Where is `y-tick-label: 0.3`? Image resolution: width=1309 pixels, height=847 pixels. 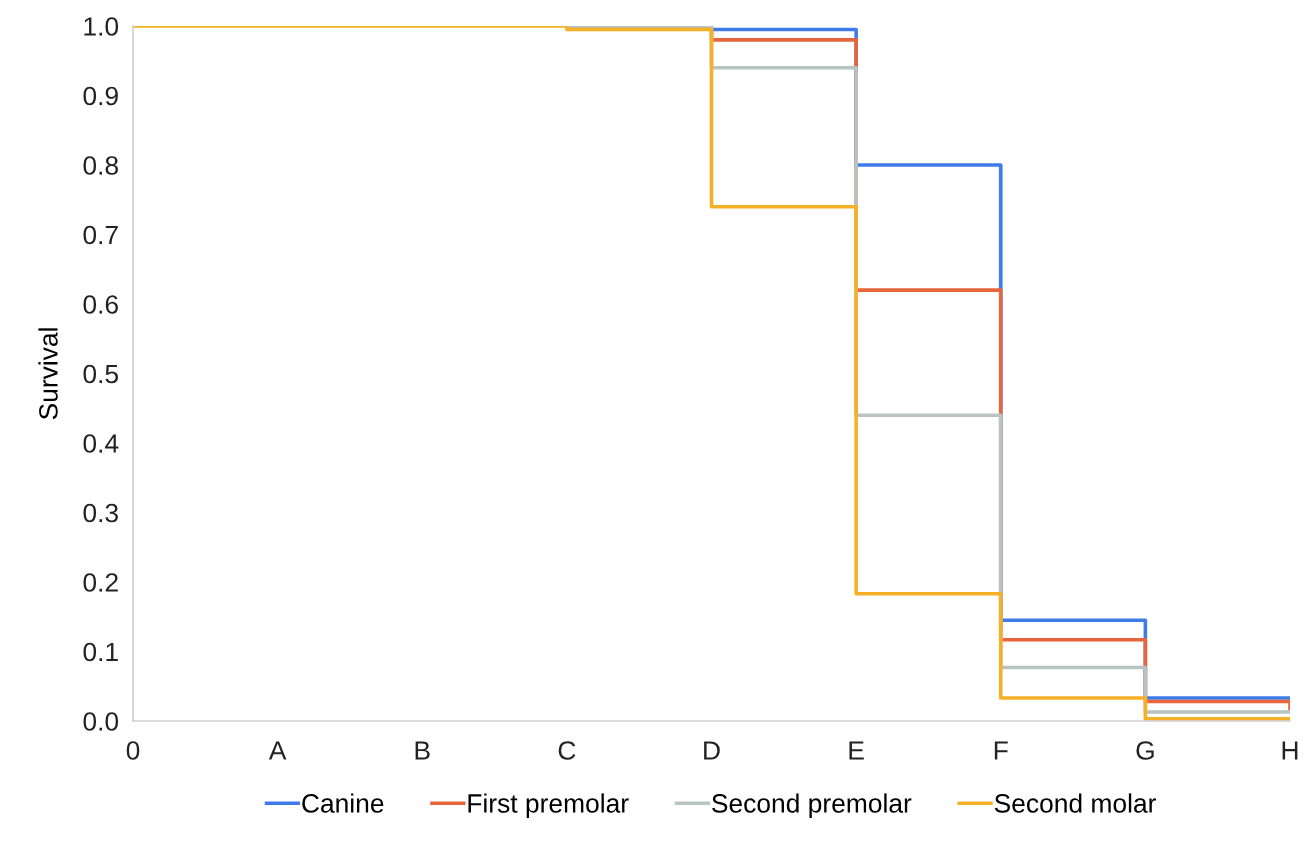
y-tick-label: 0.3 is located at coordinates (100, 513).